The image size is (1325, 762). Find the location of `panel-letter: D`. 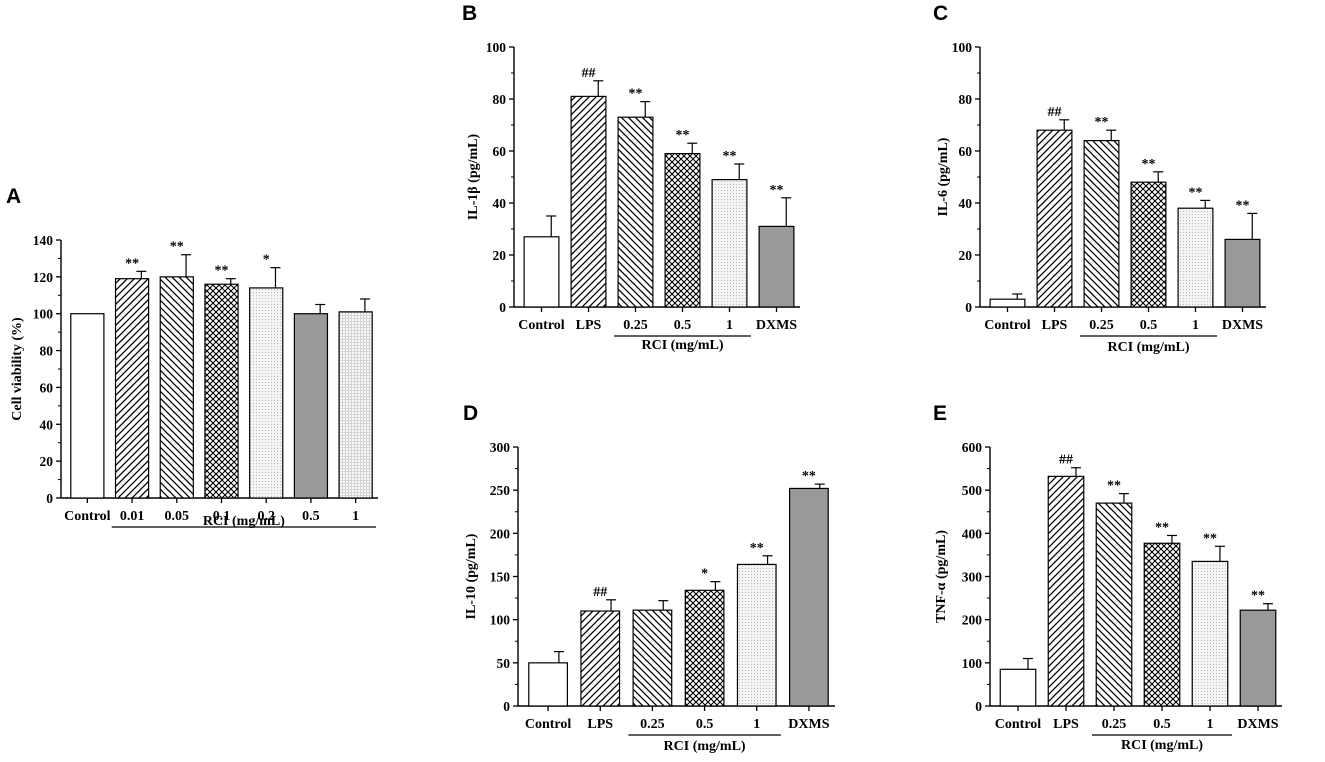

panel-letter: D is located at coordinates (470, 413).